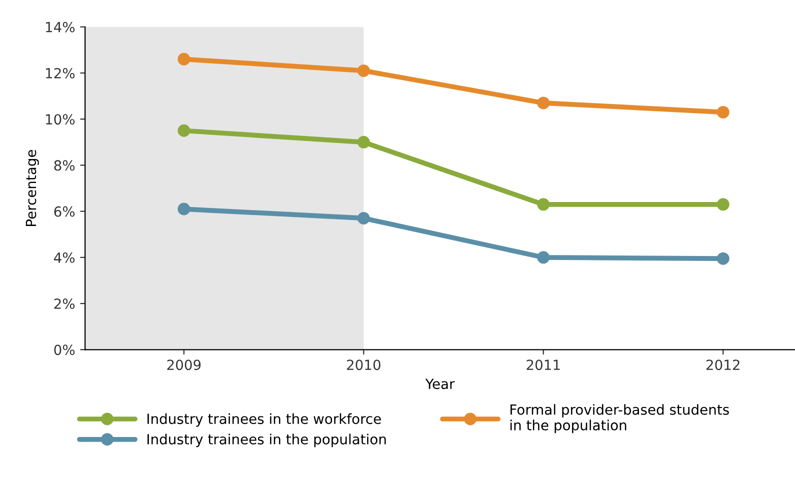 The width and height of the screenshot is (795, 489). Describe the element at coordinates (267, 441) in the screenshot. I see `legend-label: Industry trainees in the population` at that location.